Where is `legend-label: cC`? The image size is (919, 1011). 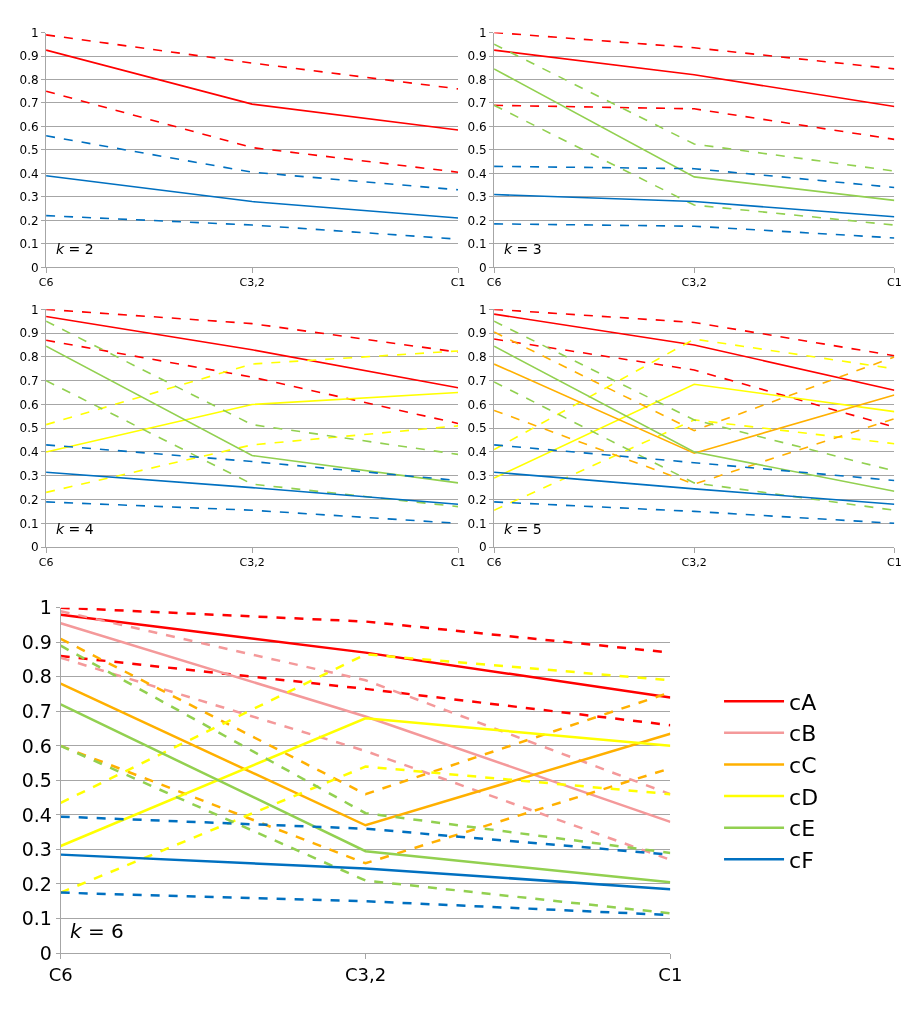 legend-label: cC is located at coordinates (803, 766).